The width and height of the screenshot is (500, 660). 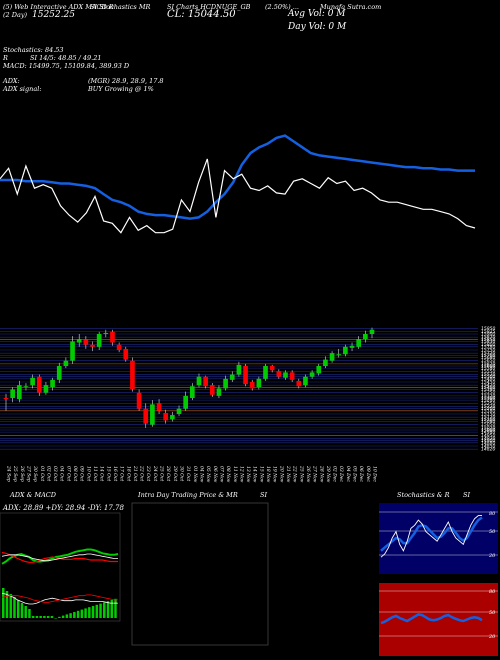 What do you see at coordinates (317, 27) in the screenshot?
I see `day-vol-text: Day Vol: 0 M` at bounding box center [317, 27].